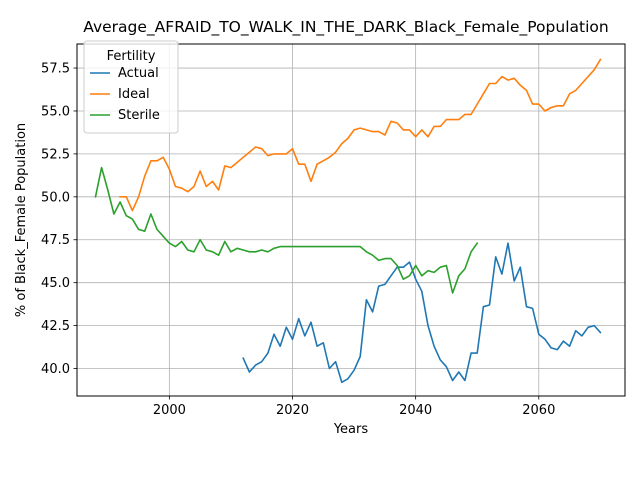 The image size is (640, 480). Describe the element at coordinates (55, 154) in the screenshot. I see `y-tick-label: 52.5` at that location.